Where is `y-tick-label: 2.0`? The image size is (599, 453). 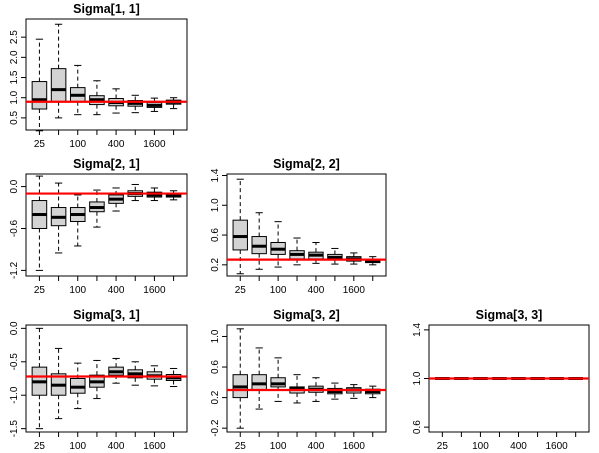
y-tick-label: 2.0 is located at coordinates (14, 57).